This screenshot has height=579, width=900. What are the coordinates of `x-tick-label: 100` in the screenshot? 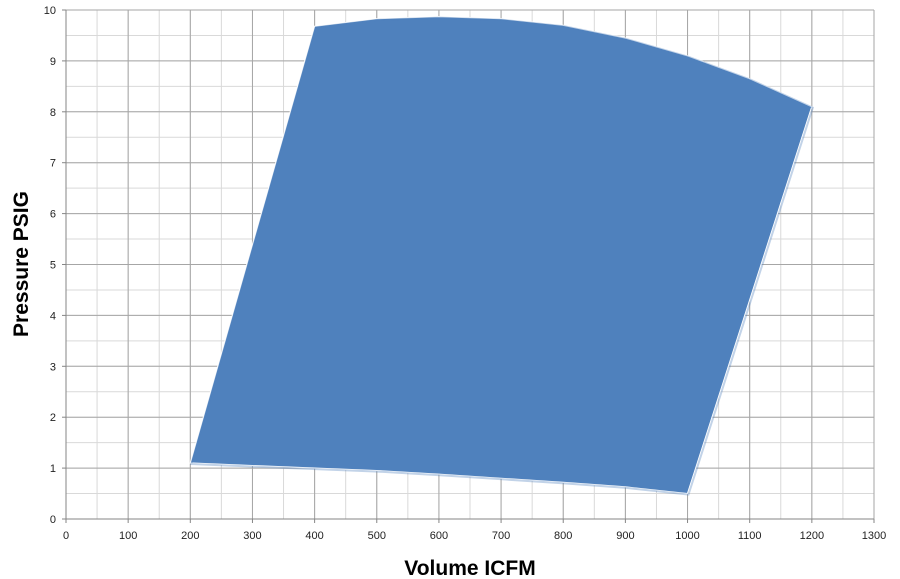 It's located at (128, 536).